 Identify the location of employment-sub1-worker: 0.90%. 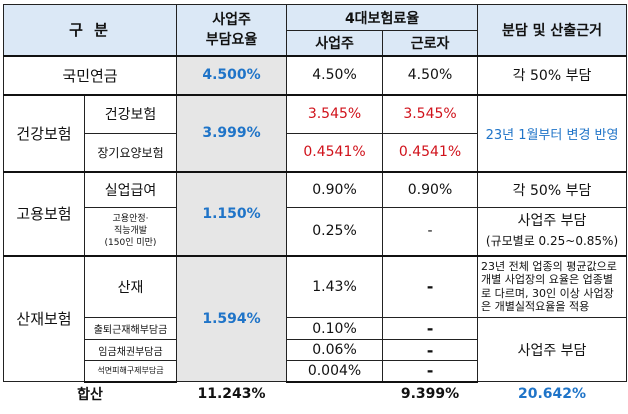
(430, 189).